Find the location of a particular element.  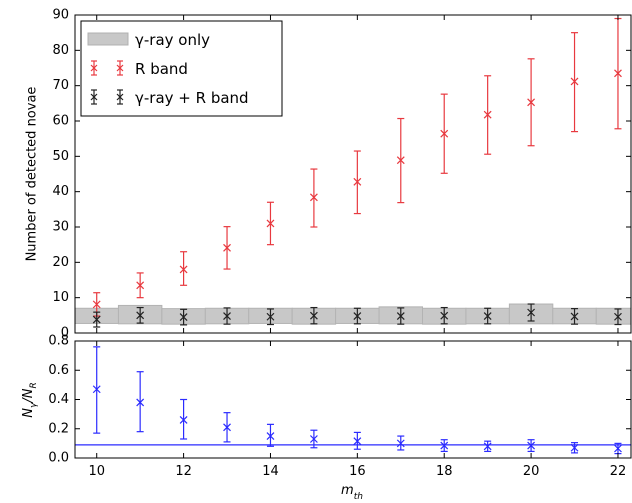

legend-marker-r-band is located at coordinates (107, 68).